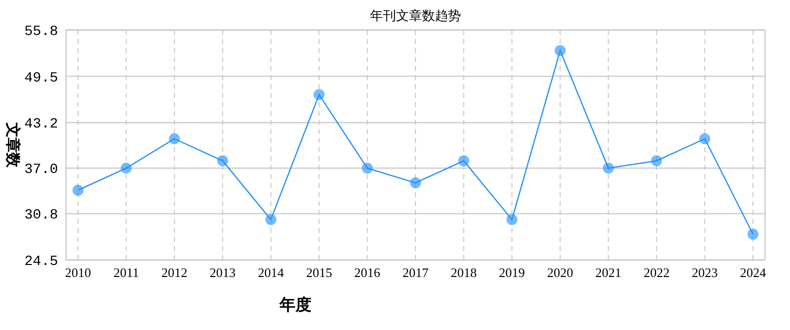  I want to click on x-axis-title: 年度, so click(295, 304).